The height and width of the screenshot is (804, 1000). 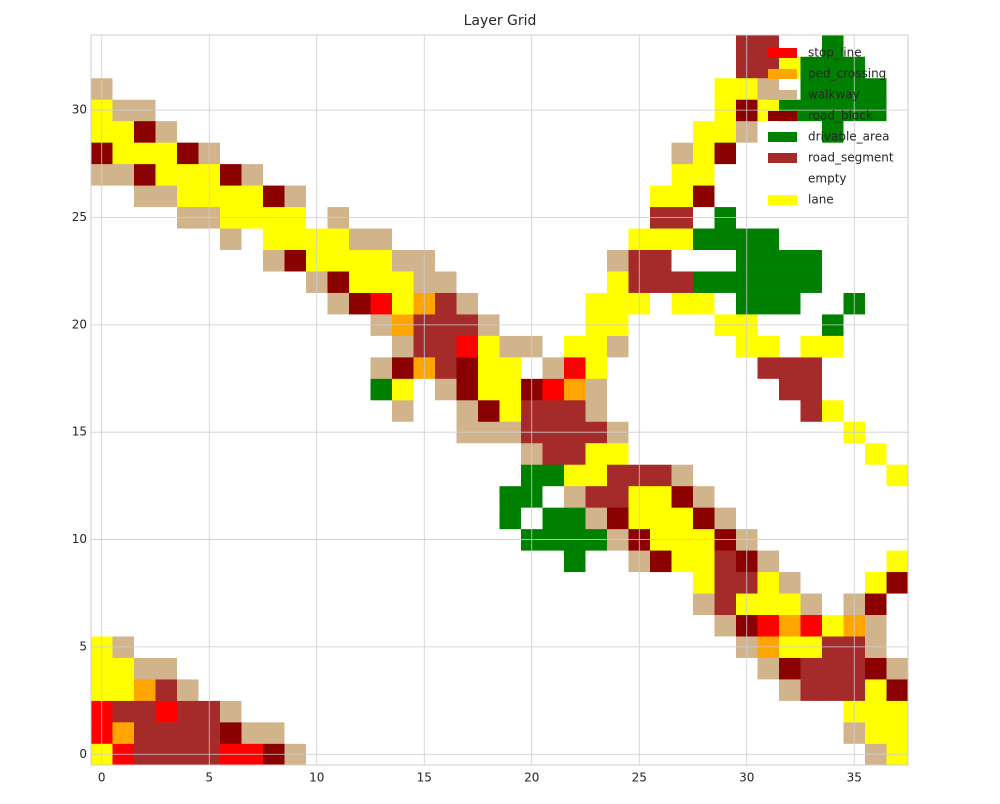 What do you see at coordinates (827, 179) in the screenshot?
I see `legend-label: empty` at bounding box center [827, 179].